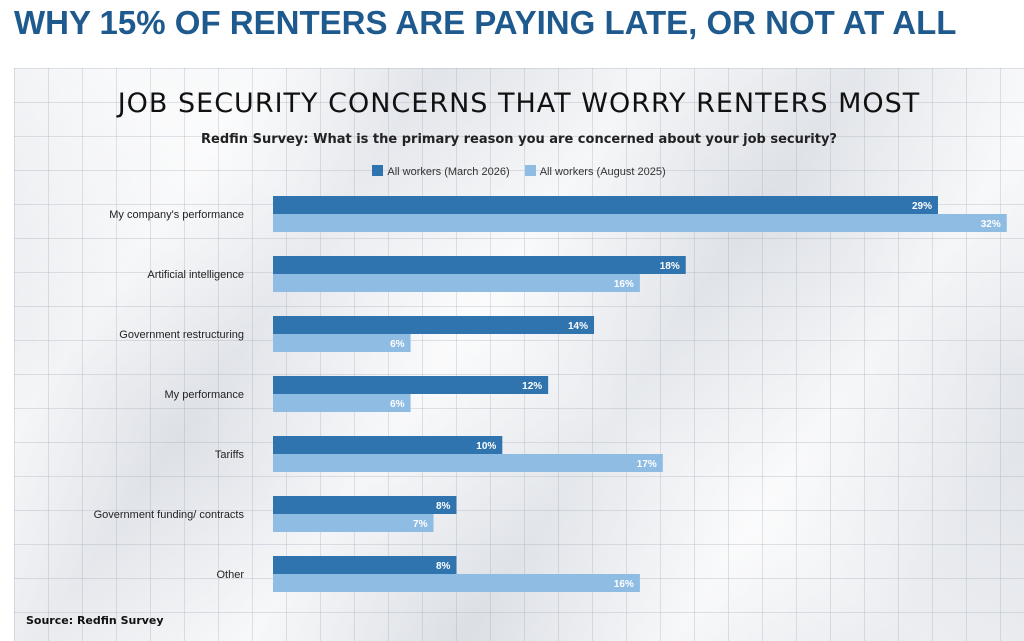  Describe the element at coordinates (670, 266) in the screenshot. I see `data-label-artificial-intelligence-series-1: 18%` at that location.